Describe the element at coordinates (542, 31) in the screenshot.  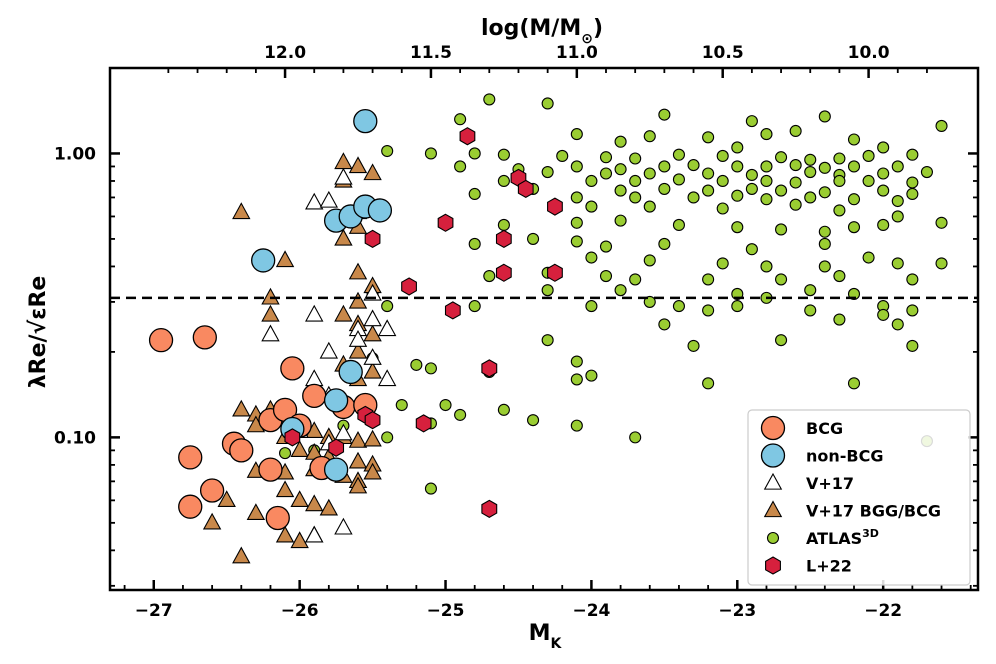
I see `top-axis-label: log(M/M⊙)` at that location.